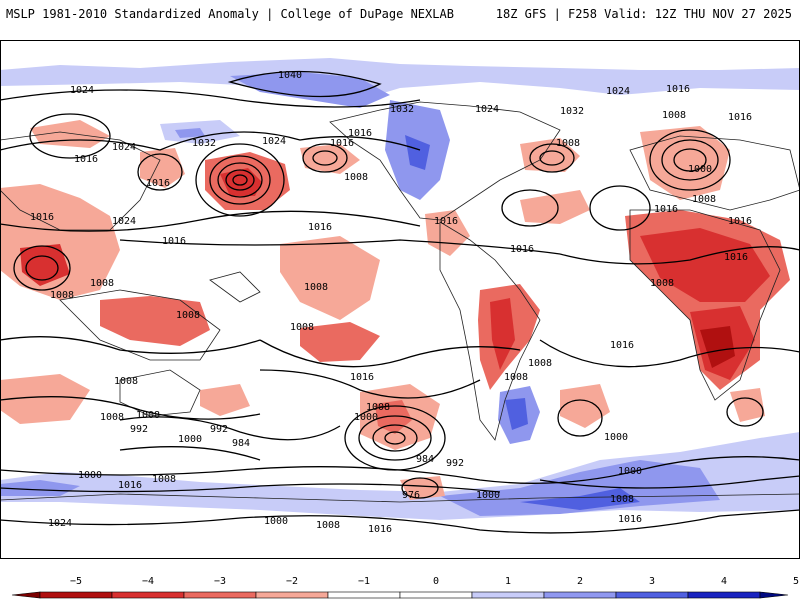 This screenshot has width=800, height=600. What do you see at coordinates (436, 581) in the screenshot?
I see `colorbar-tick-label: 0` at bounding box center [436, 581].